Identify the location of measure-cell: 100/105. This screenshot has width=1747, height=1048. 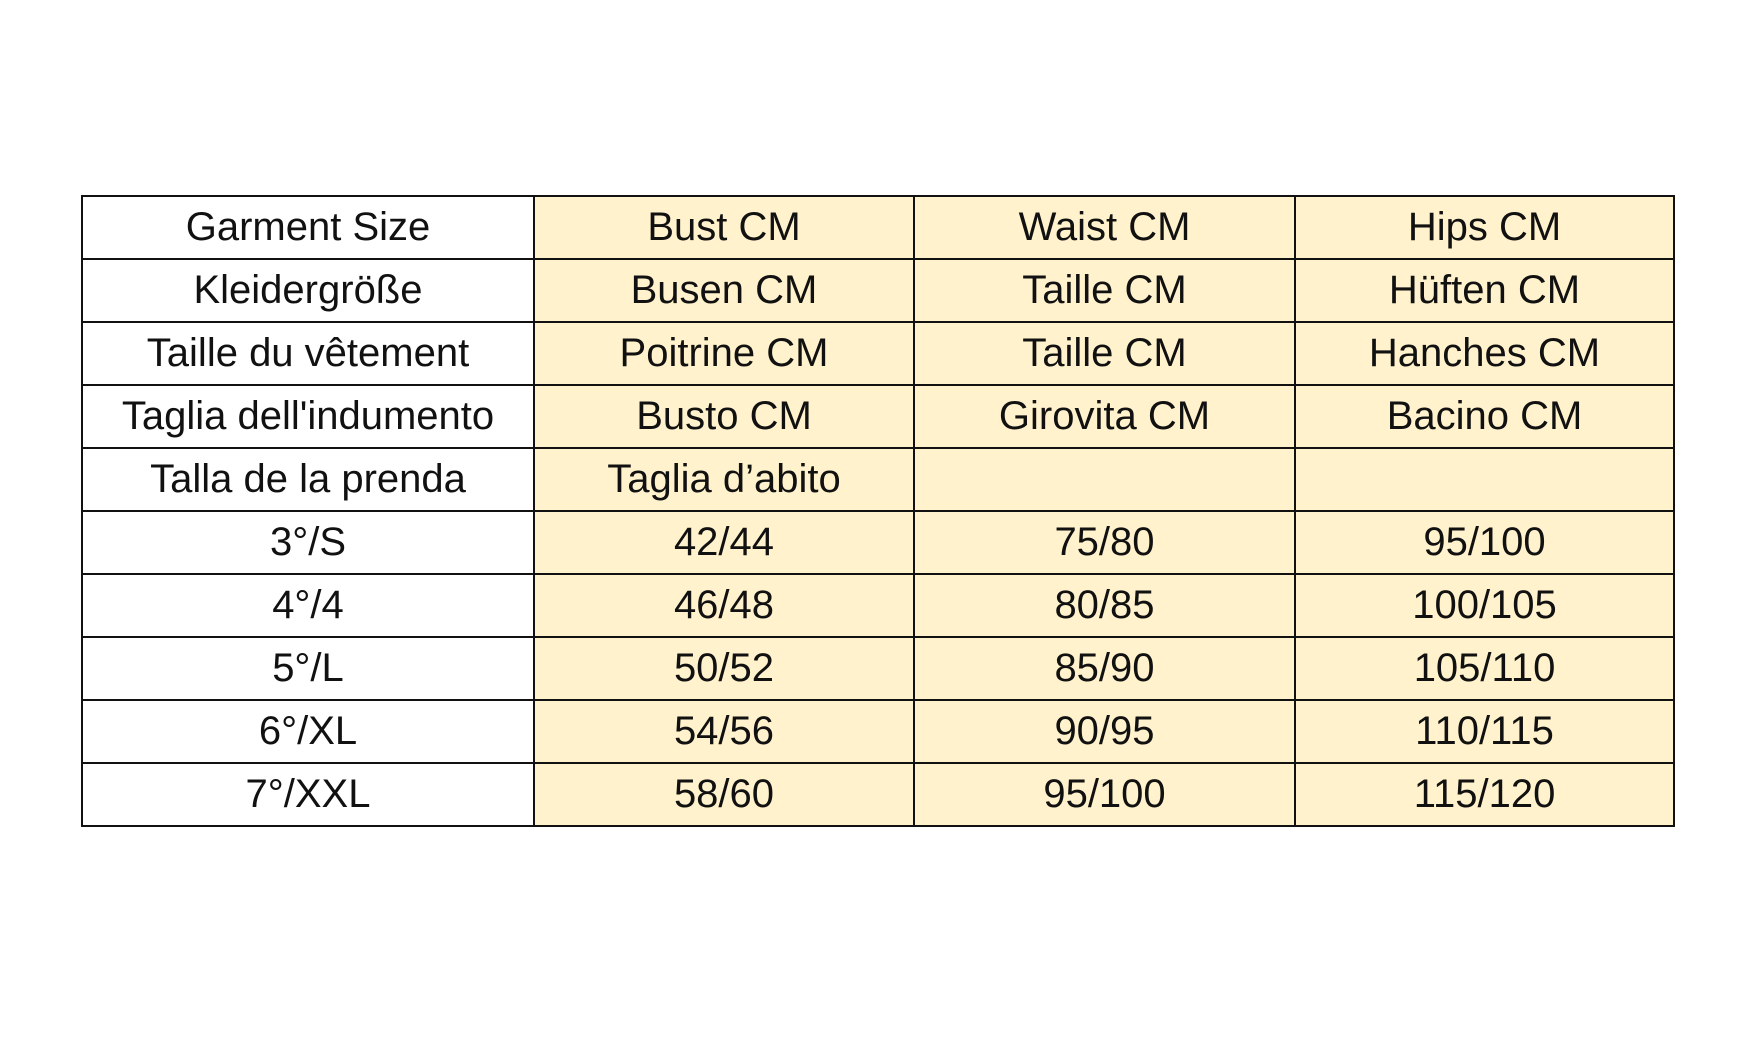
(1484, 605).